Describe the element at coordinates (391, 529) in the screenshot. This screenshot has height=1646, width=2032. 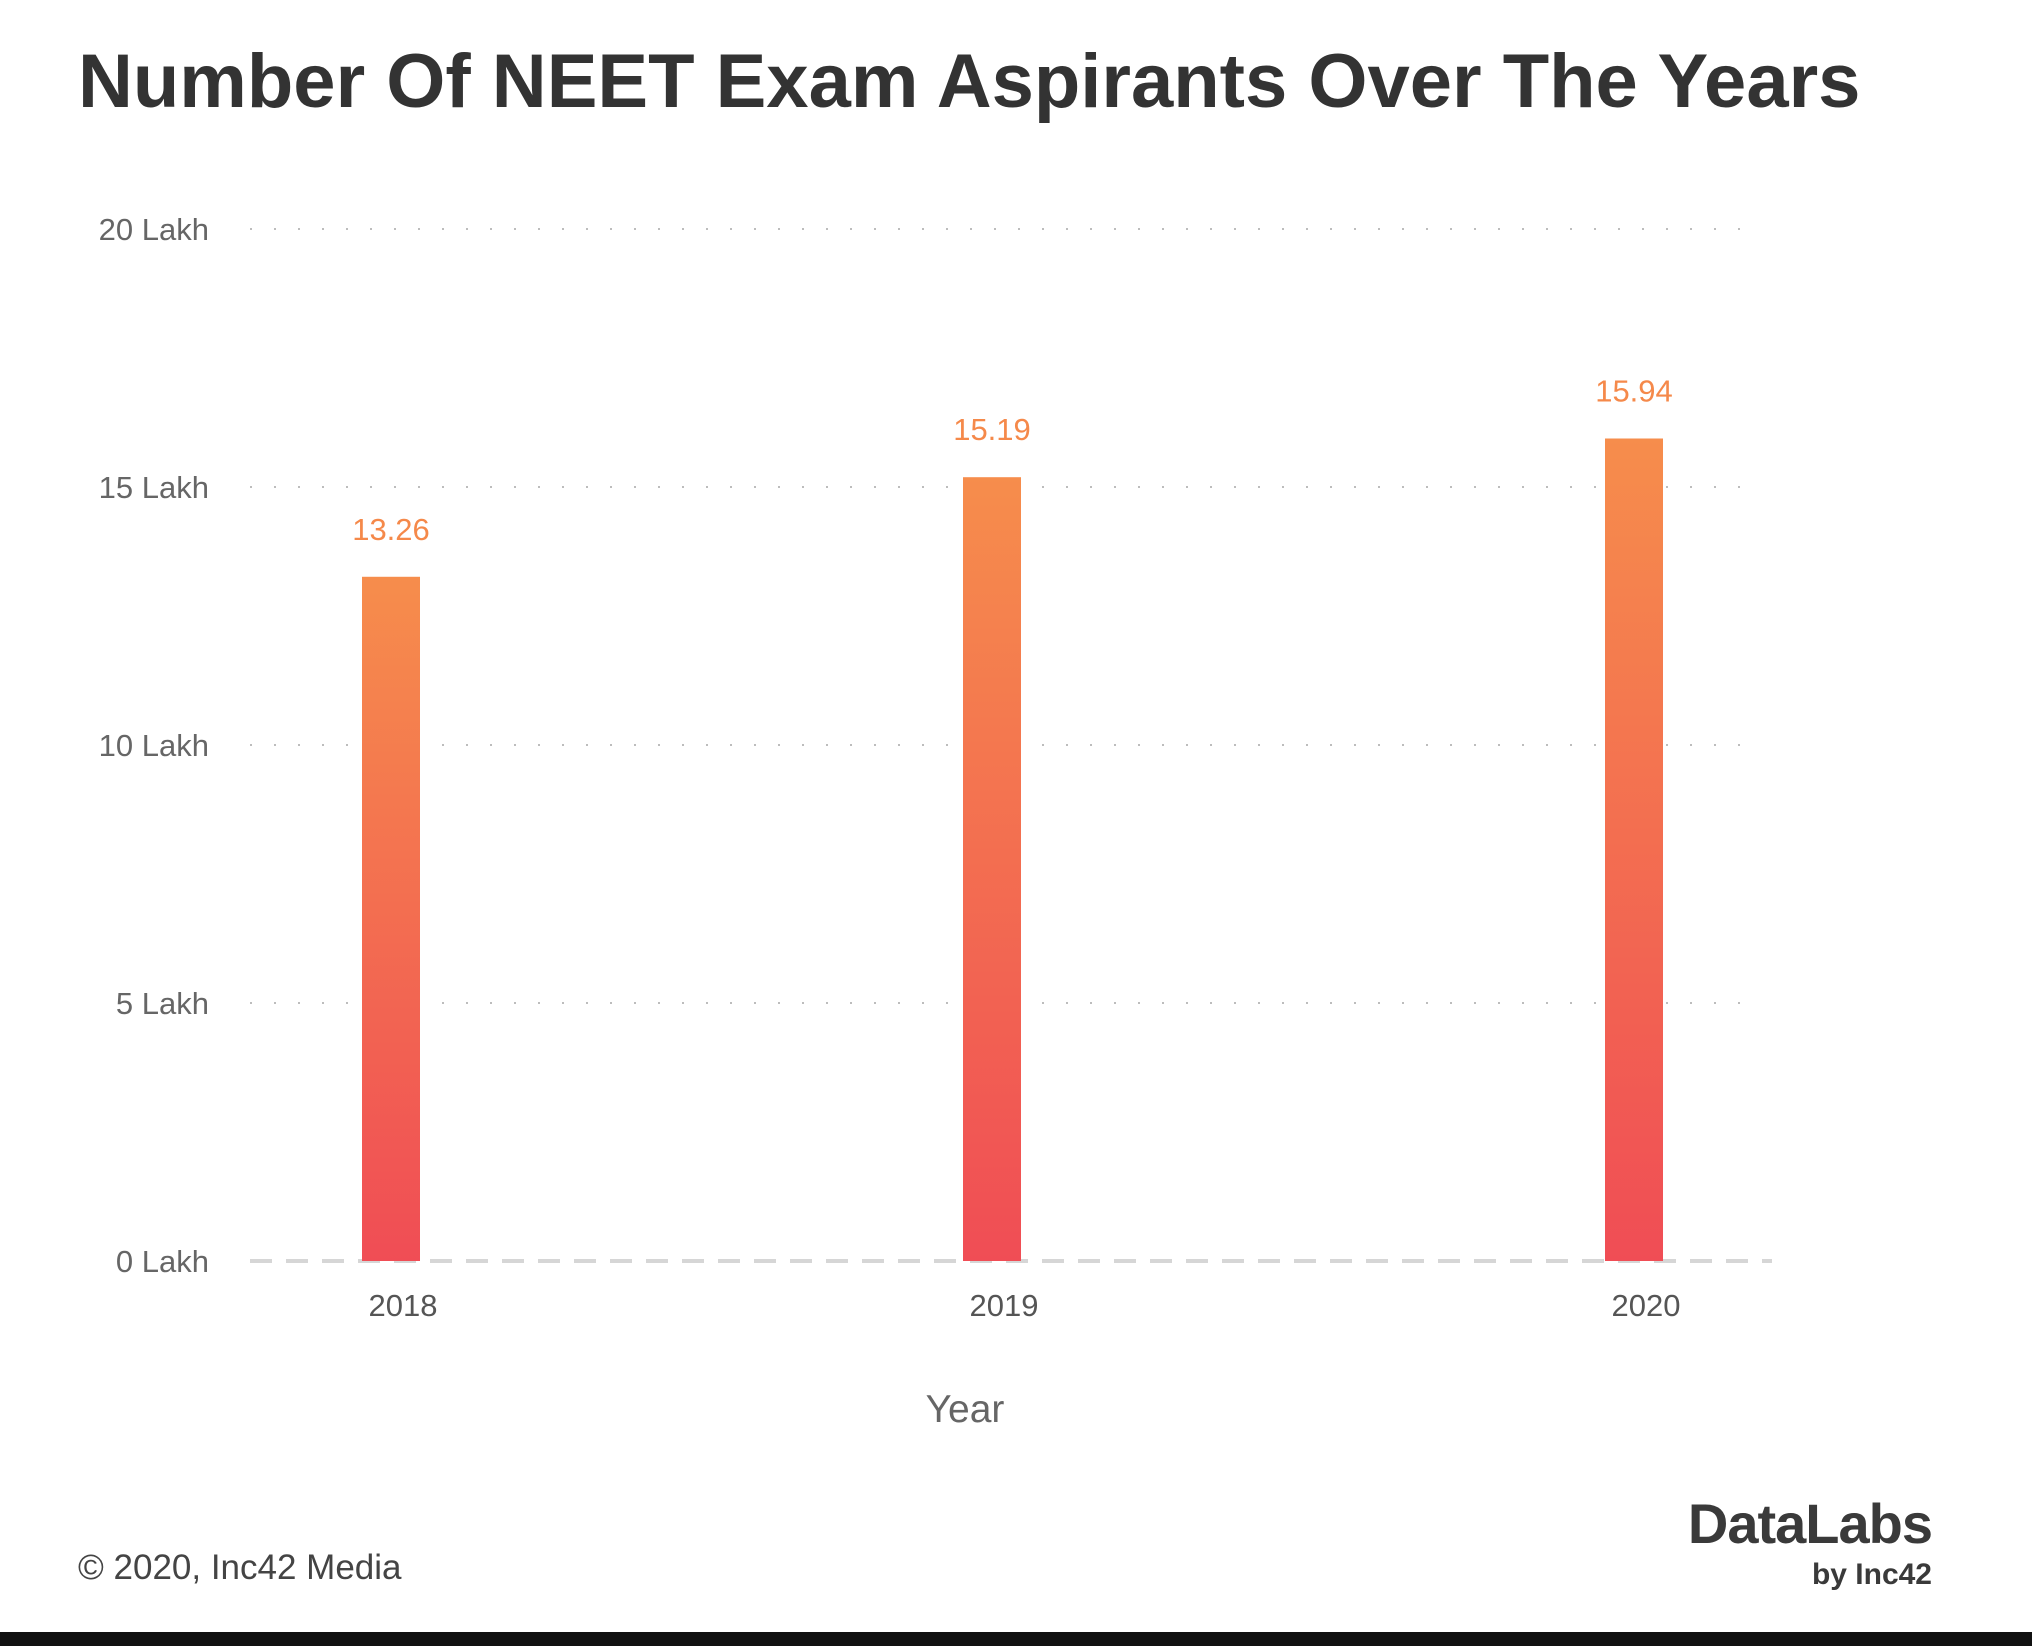
I see `data-label: 13.26` at that location.